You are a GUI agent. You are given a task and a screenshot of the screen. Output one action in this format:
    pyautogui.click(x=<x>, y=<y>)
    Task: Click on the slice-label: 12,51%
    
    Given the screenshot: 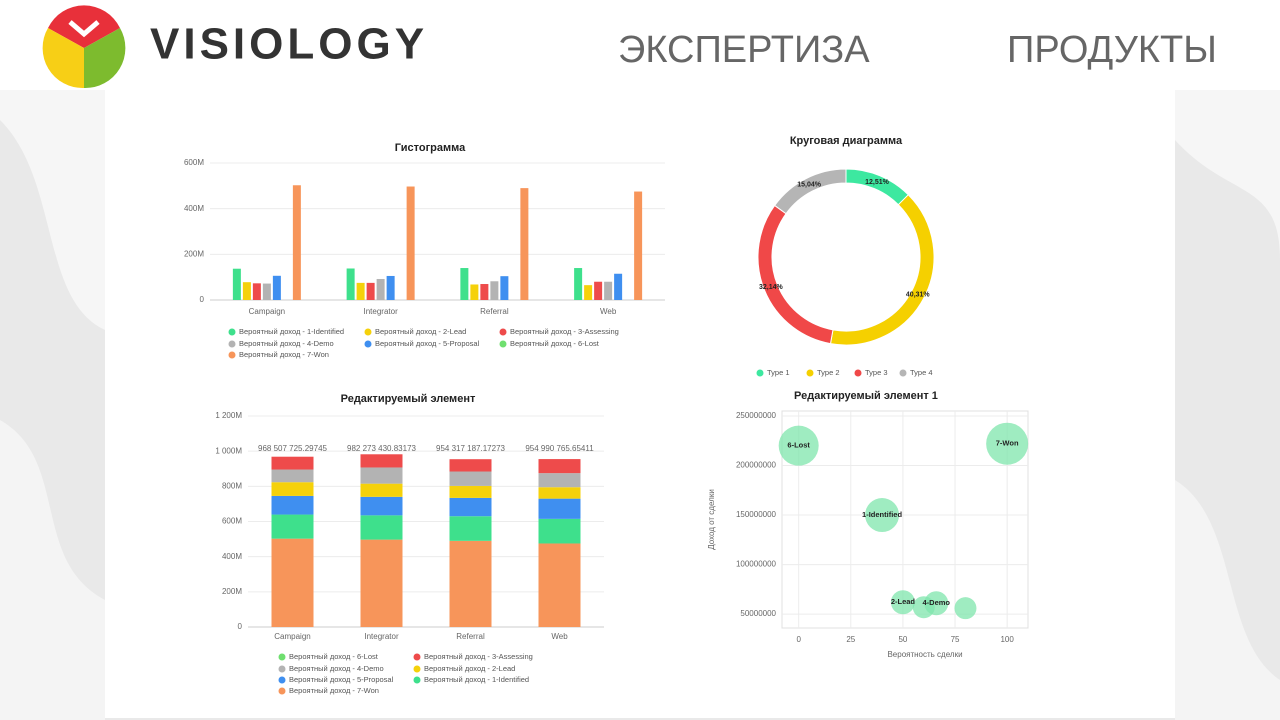 What is the action you would take?
    pyautogui.click(x=877, y=182)
    